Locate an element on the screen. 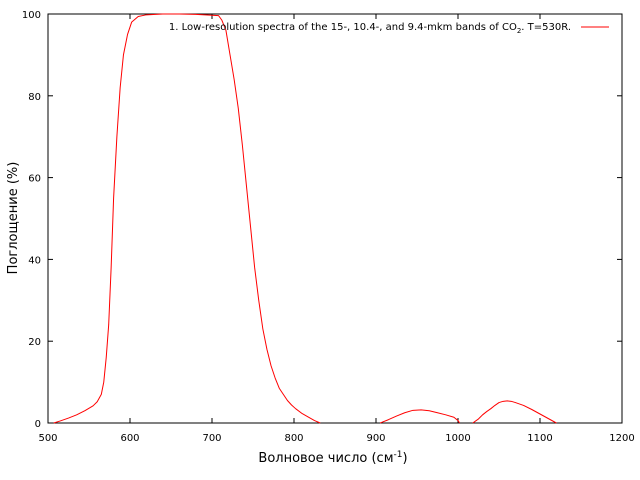 This screenshot has height=480, width=640. x-tick-label: 1000 is located at coordinates (457, 438).